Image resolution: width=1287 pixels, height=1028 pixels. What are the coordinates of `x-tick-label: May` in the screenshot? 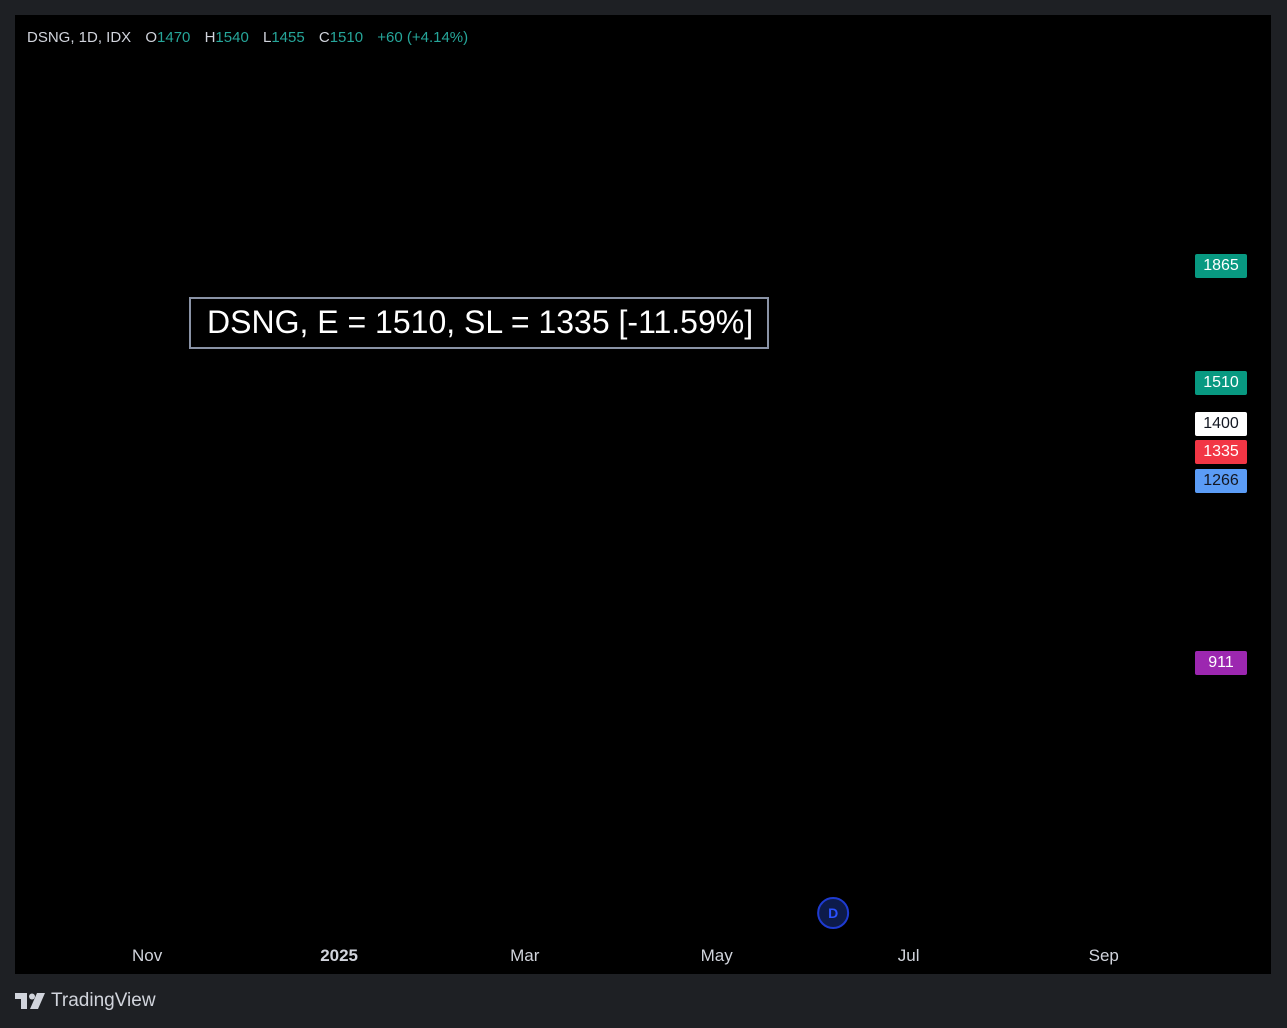 It's located at (717, 955).